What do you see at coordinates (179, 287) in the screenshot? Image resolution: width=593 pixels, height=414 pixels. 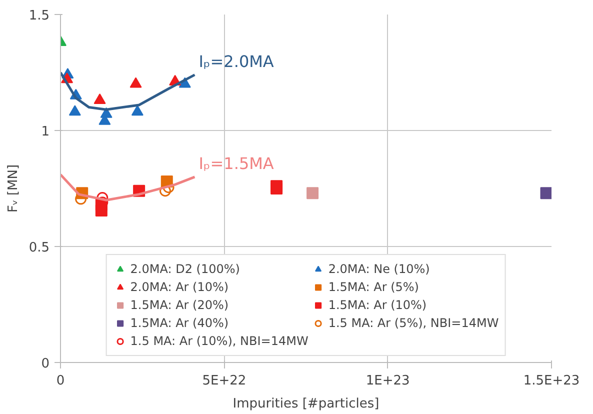 I see `legend-label: 2.0MA: Ar (10%)` at bounding box center [179, 287].